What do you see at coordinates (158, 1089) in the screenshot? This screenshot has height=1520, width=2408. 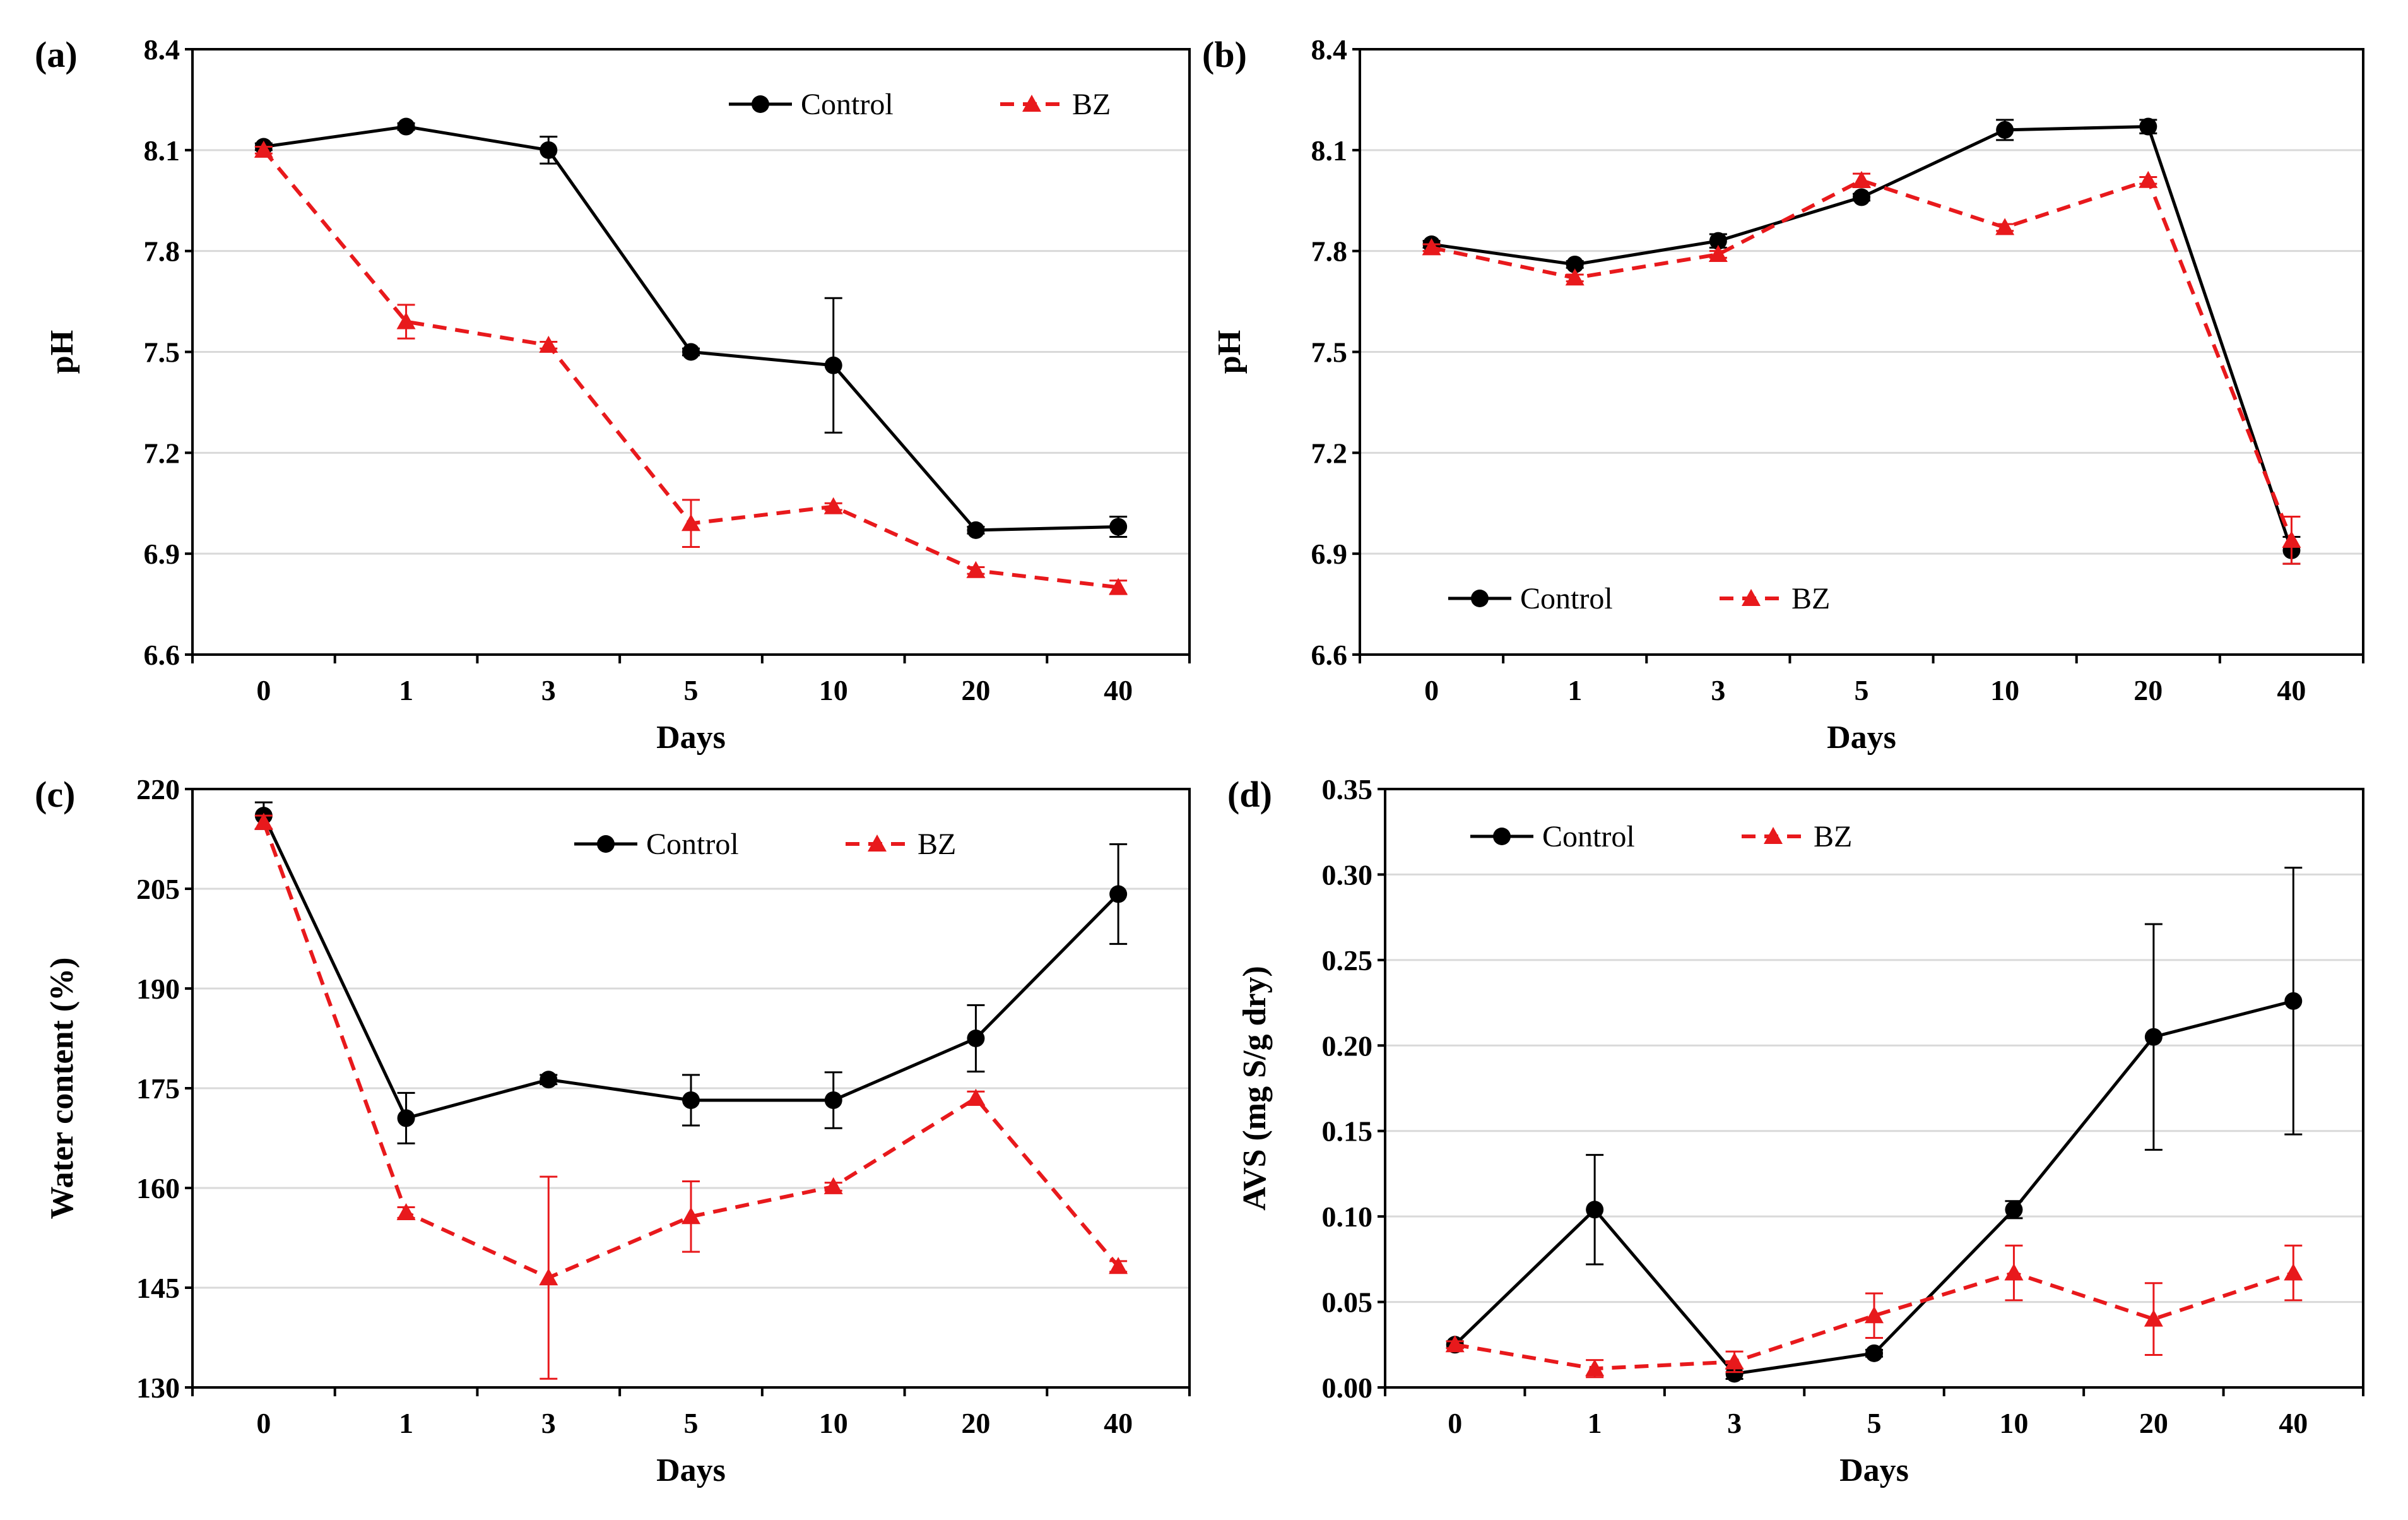 I see `y-tick-label: 175` at bounding box center [158, 1089].